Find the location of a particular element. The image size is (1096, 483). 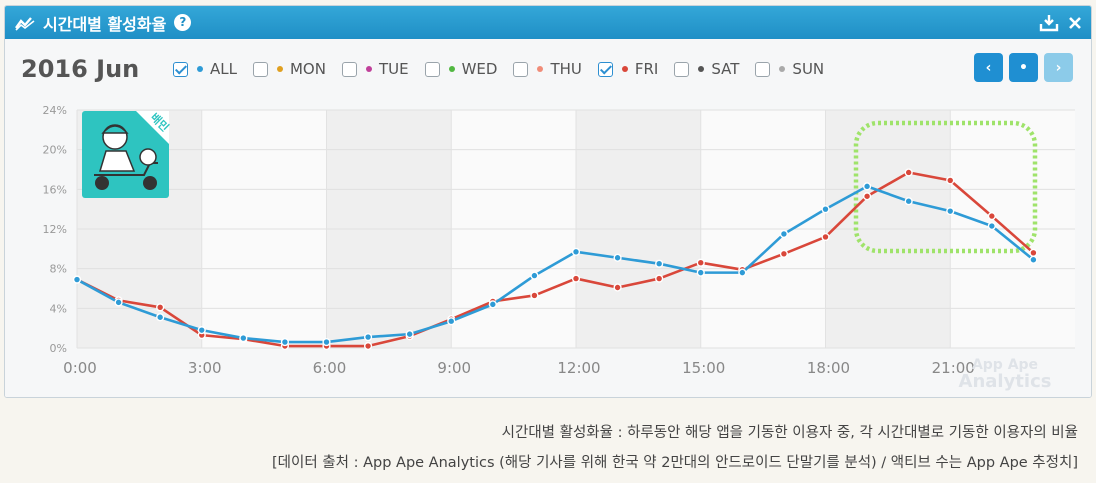

filter-sun: SUN is located at coordinates (789, 69).